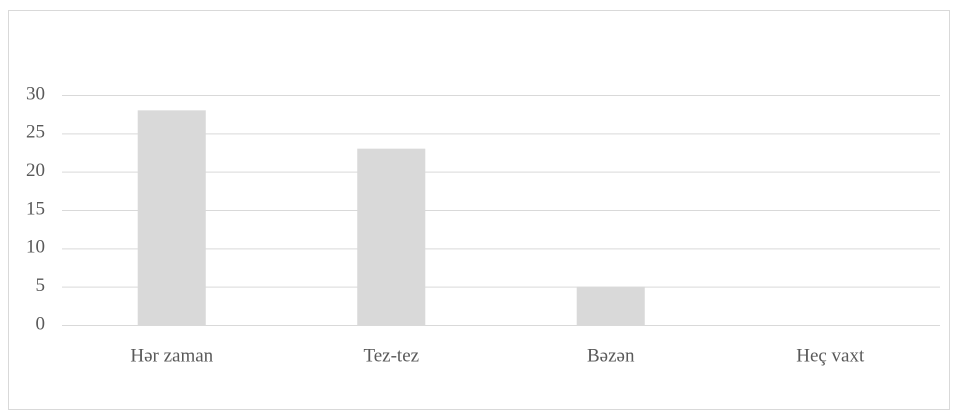 The image size is (953, 415). I want to click on y-tick-label: 30, so click(35, 93).